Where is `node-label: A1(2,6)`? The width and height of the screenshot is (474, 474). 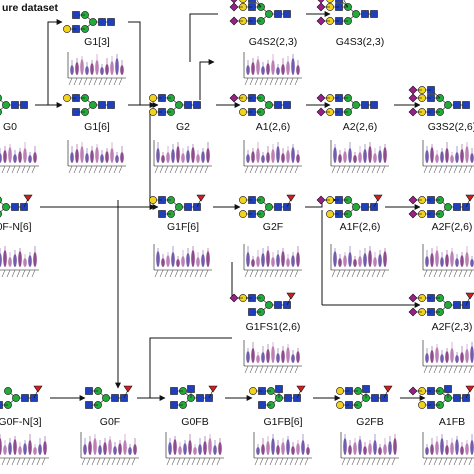
node-label: A1(2,6) is located at coordinates (273, 127).